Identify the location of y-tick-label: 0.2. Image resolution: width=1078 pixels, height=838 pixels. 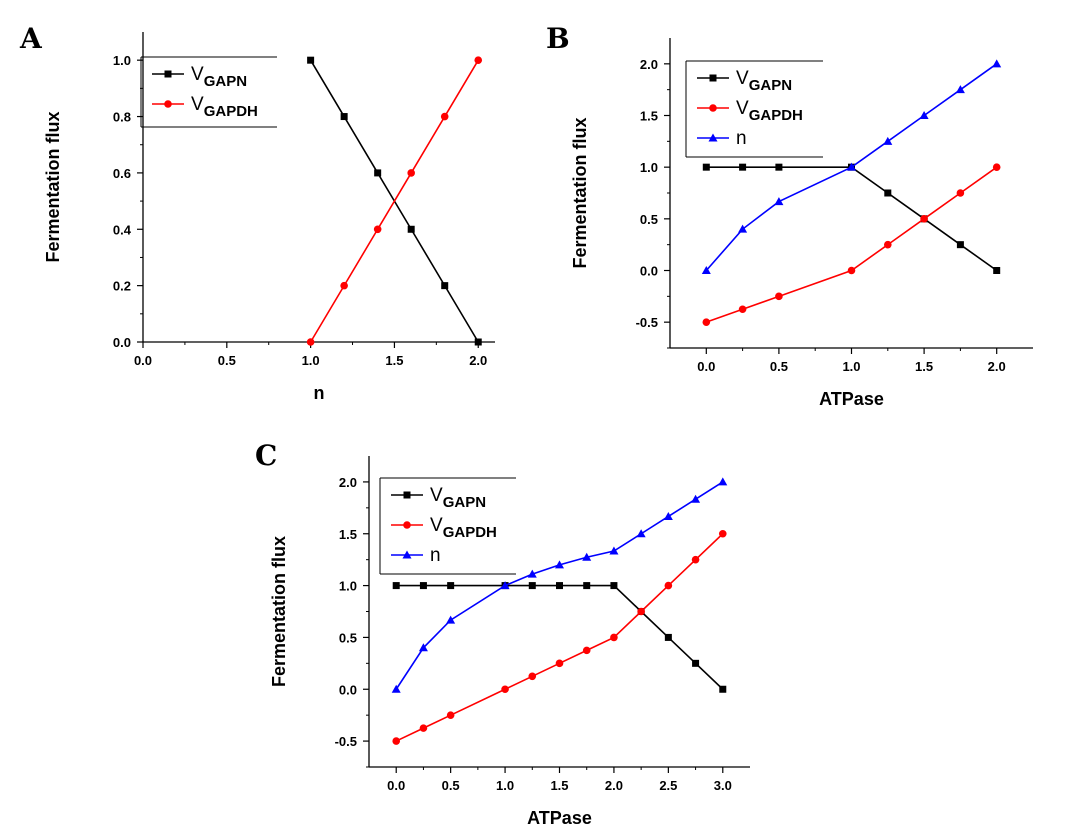
(122, 286).